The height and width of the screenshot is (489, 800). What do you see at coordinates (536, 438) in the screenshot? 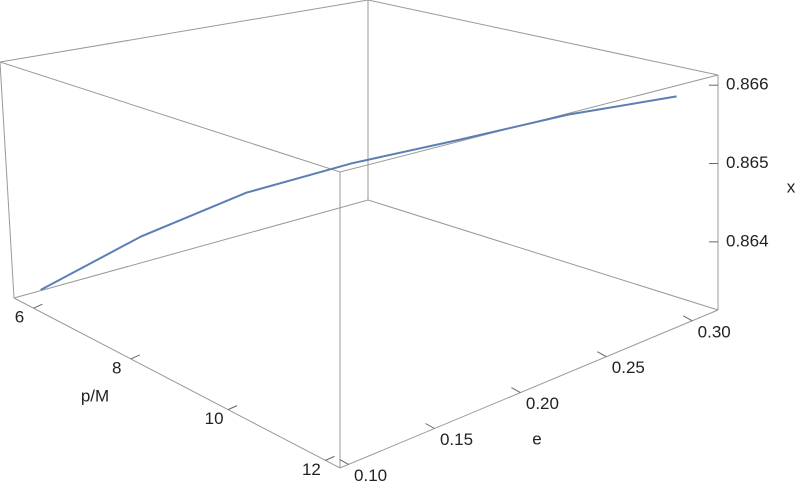
I see `y-axis-label: e` at bounding box center [536, 438].